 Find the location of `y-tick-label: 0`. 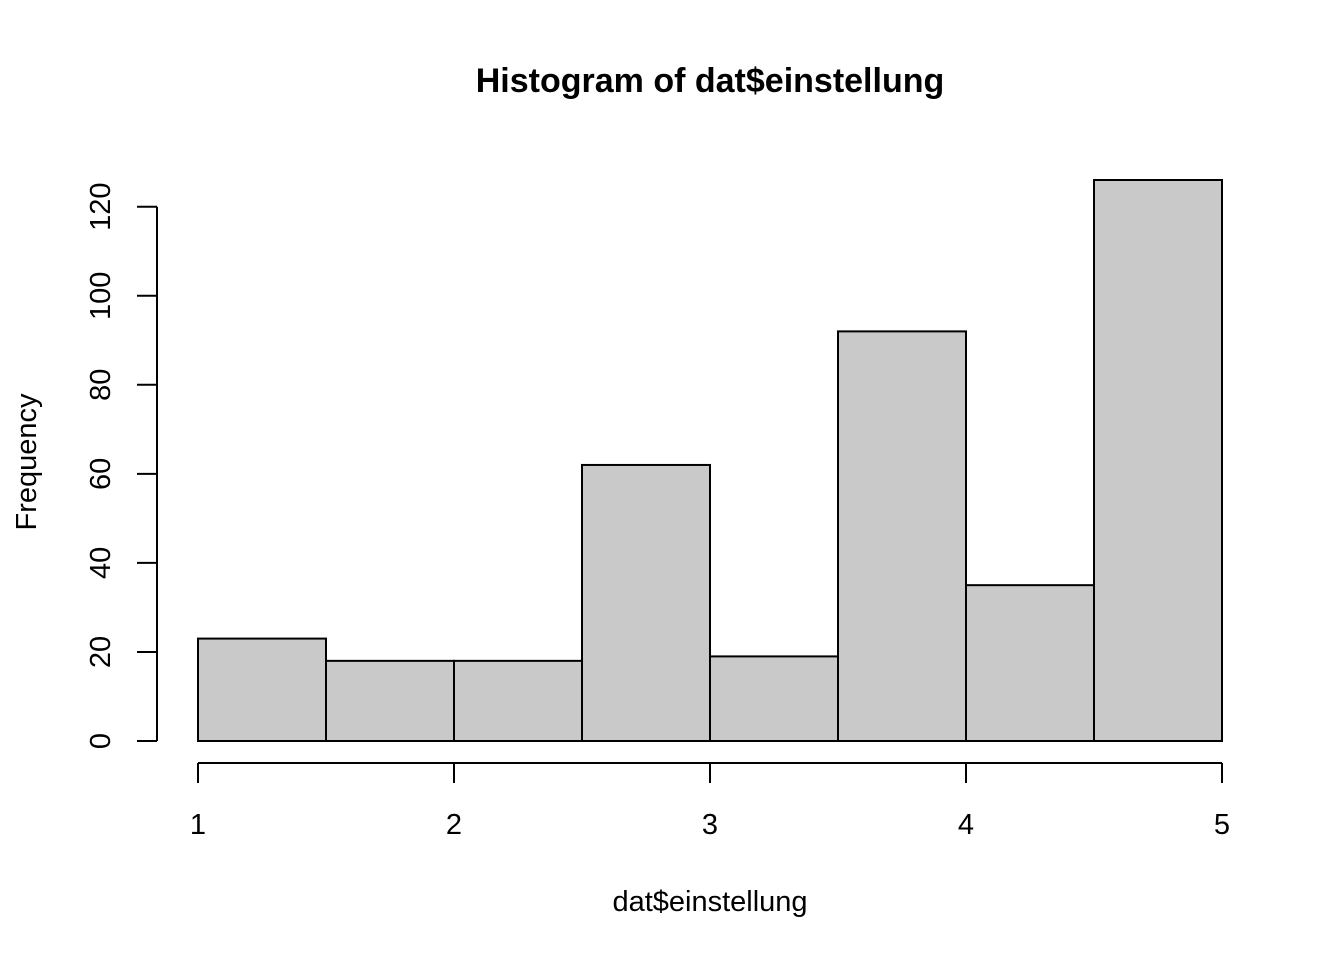

y-tick-label: 0 is located at coordinates (101, 741).